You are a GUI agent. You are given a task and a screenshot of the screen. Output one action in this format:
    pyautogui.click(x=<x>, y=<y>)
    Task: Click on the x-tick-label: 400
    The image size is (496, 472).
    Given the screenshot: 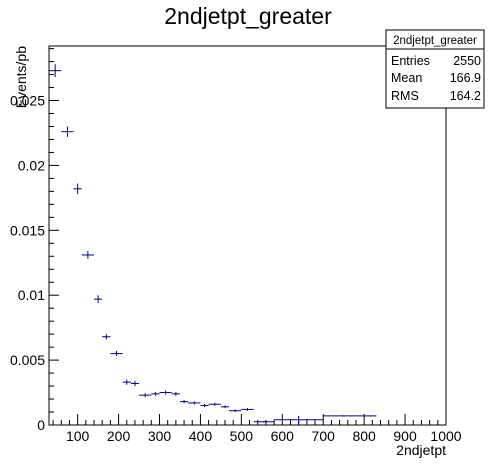 What is the action you would take?
    pyautogui.click(x=201, y=436)
    